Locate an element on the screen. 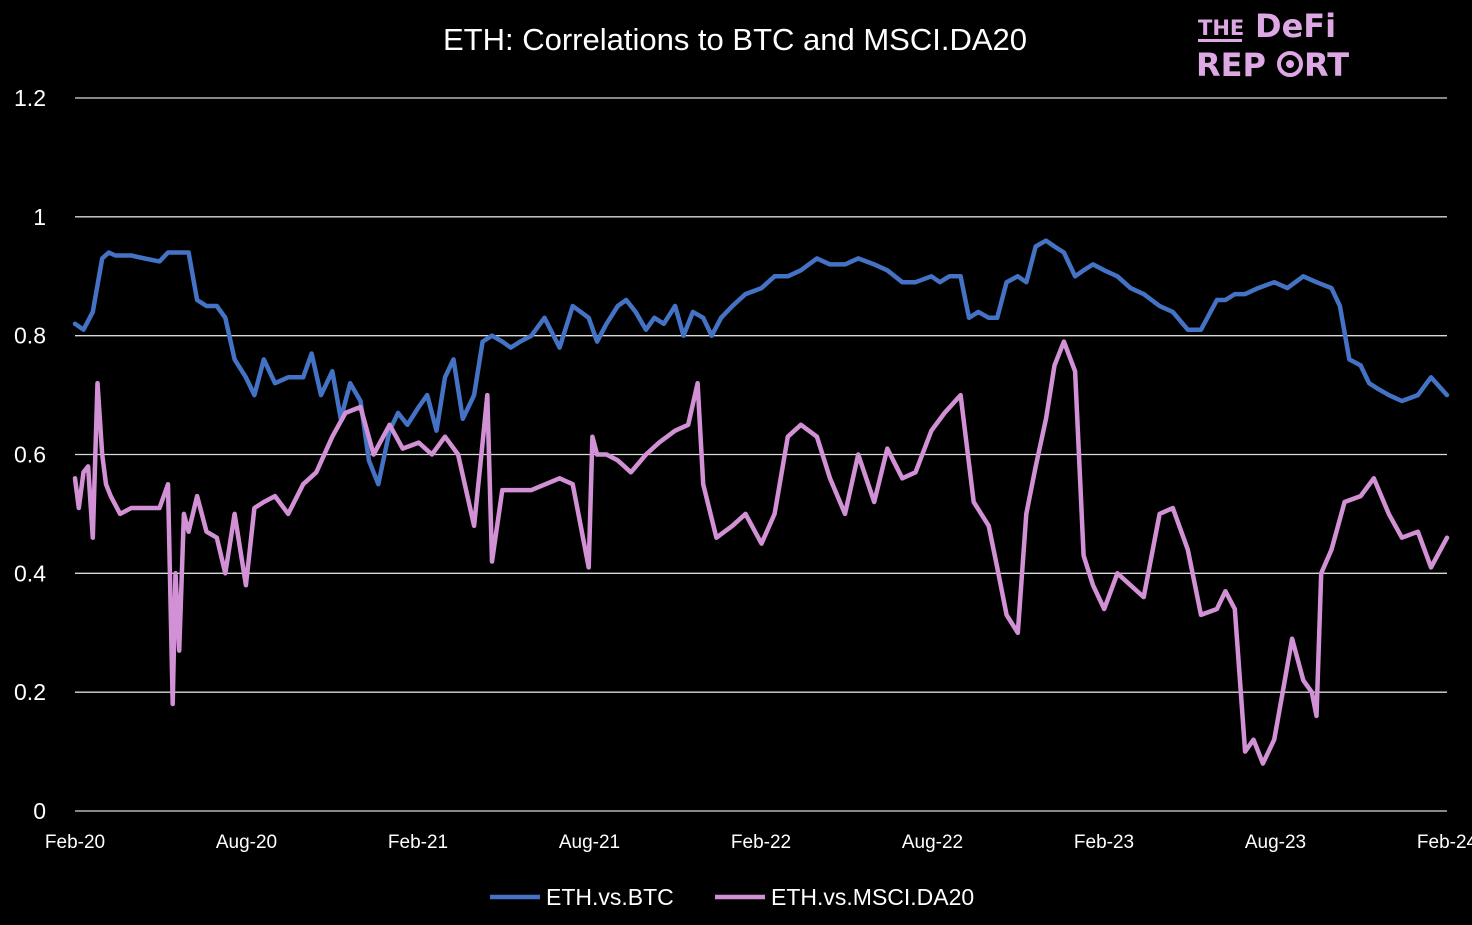  logo: THE DeFi REP RT is located at coordinates (1272, 45).